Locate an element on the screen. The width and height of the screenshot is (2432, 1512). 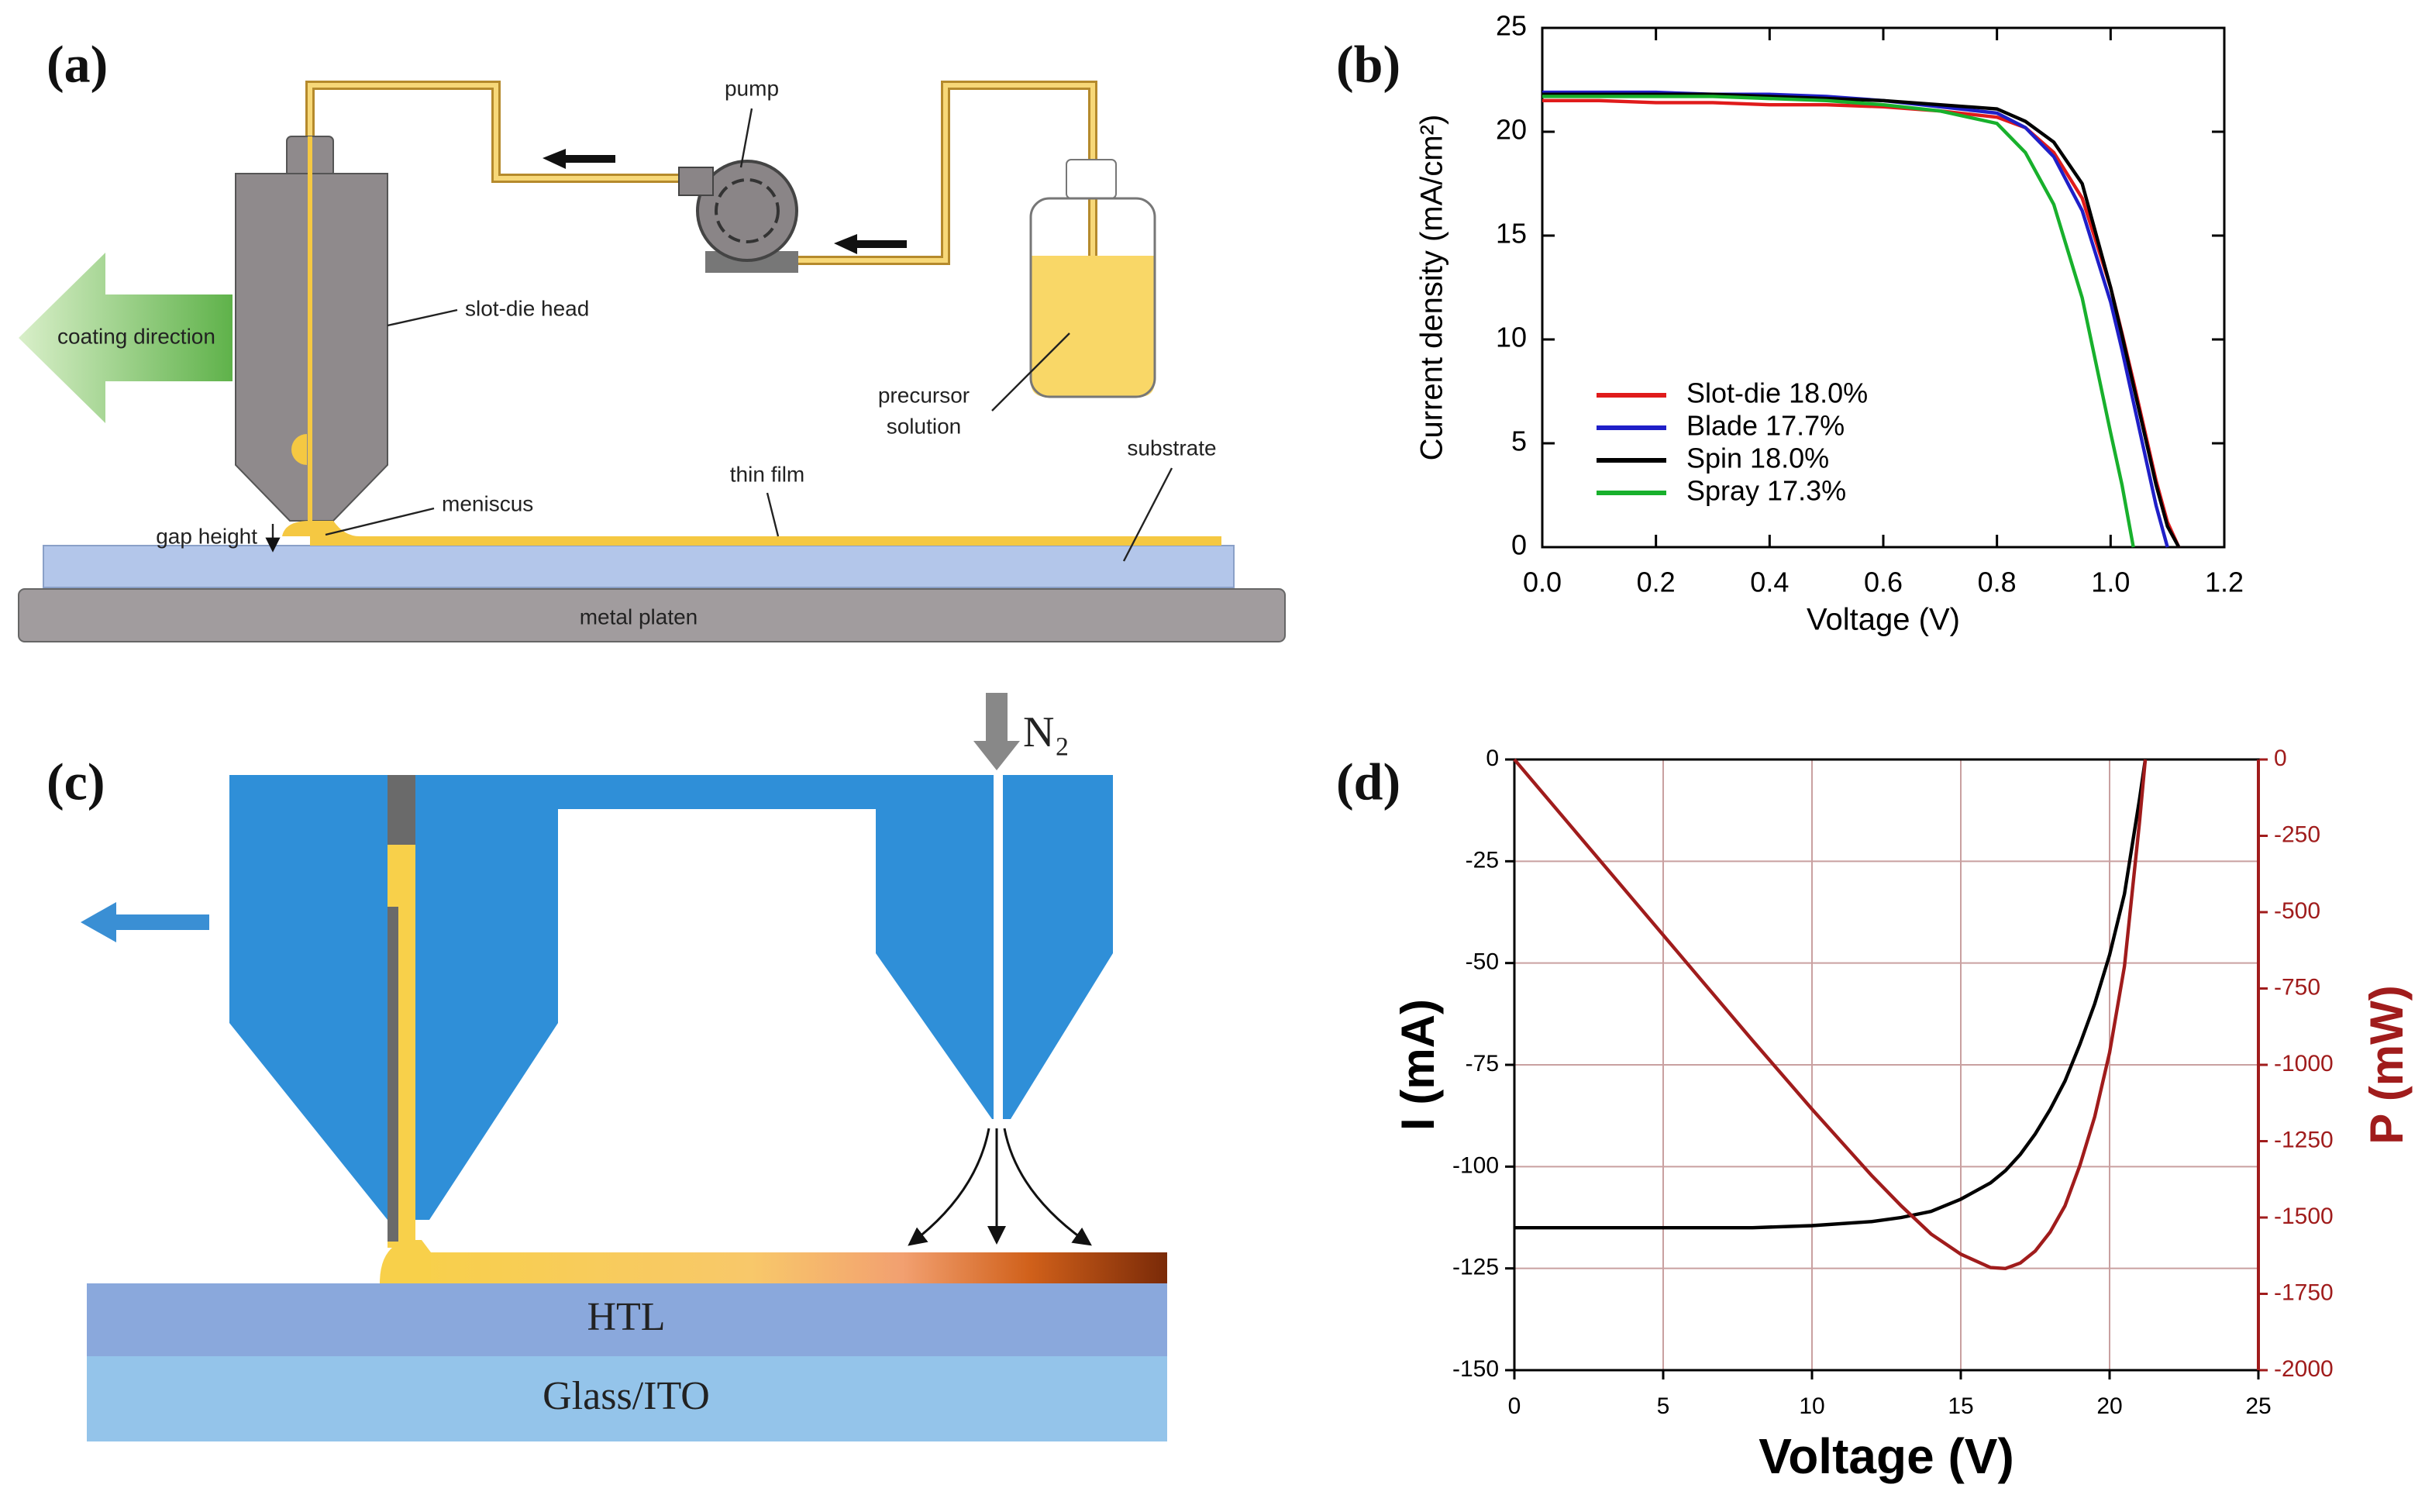
x-tick-label: 1.0 is located at coordinates (2110, 582).